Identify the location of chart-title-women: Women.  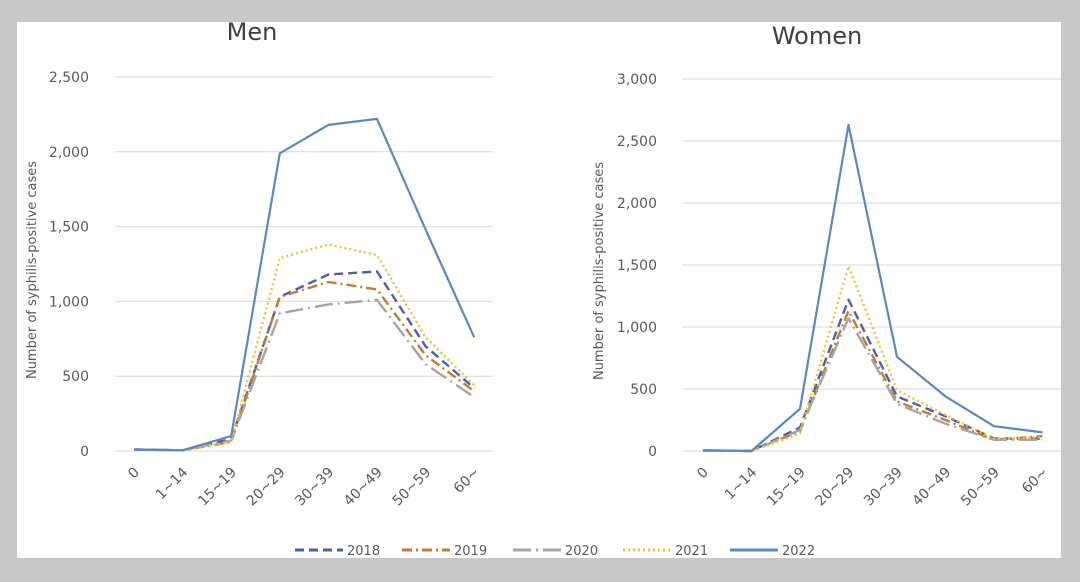
(817, 36).